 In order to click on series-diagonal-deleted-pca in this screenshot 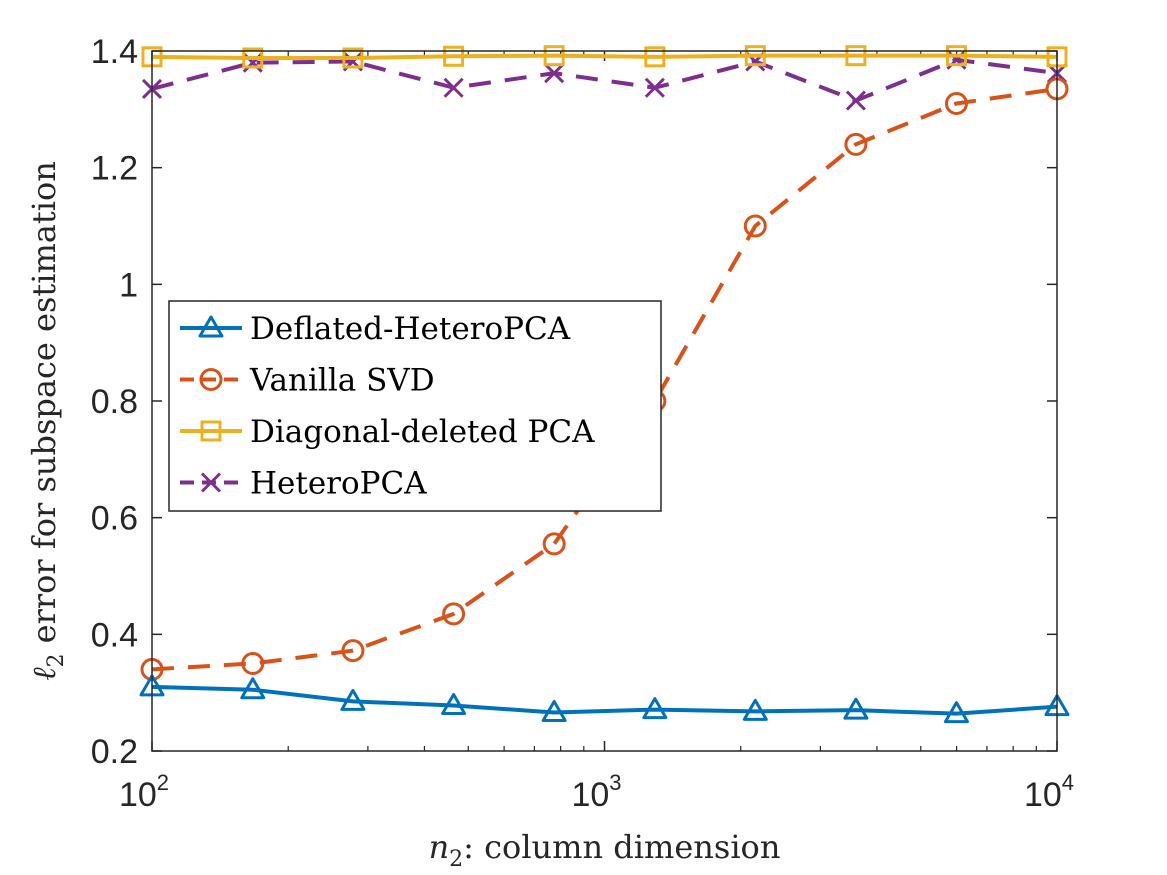, I will do `click(604, 57)`.